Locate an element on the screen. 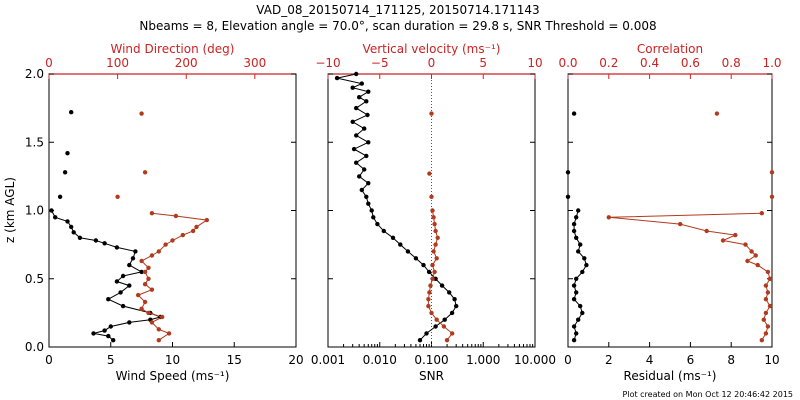 Image resolution: width=800 pixels, height=400 pixels. x2-tick-label: 0.6 is located at coordinates (690, 63).